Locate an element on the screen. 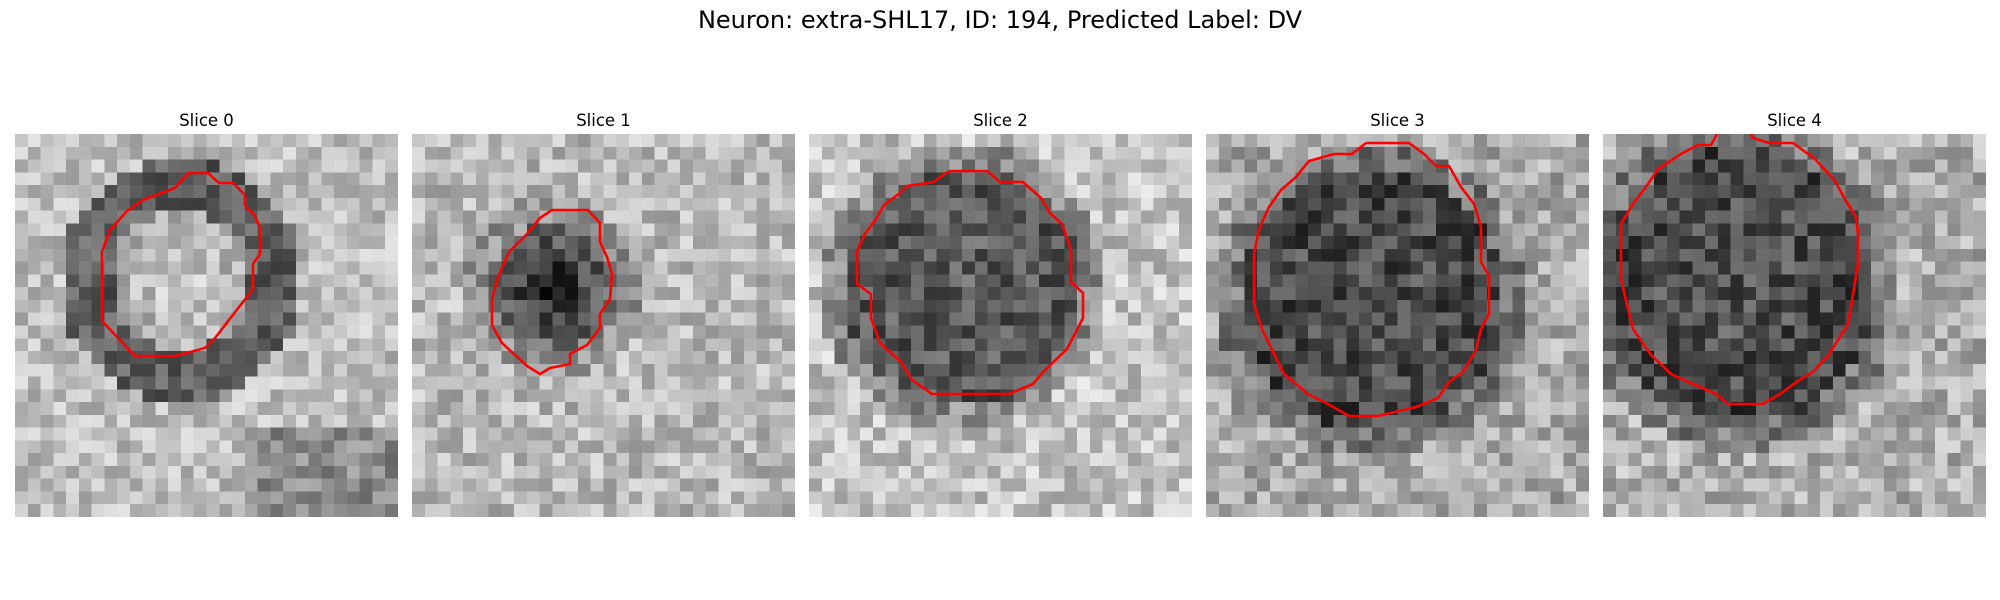 This screenshot has height=600, width=2000. slice-panel-0: Slice 0 is located at coordinates (206, 312).